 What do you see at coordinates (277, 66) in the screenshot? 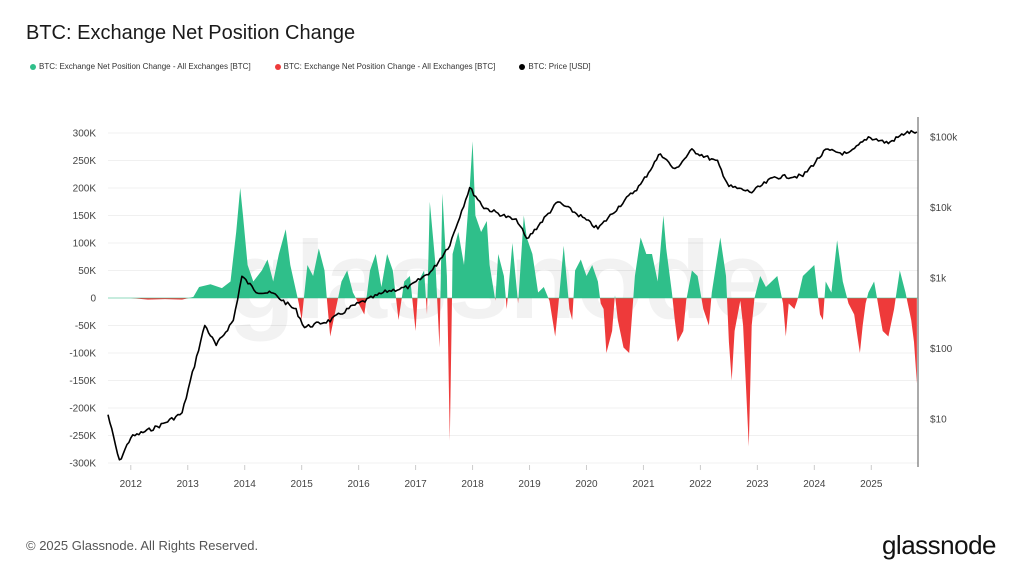
I see `legend-dot-red` at bounding box center [277, 66].